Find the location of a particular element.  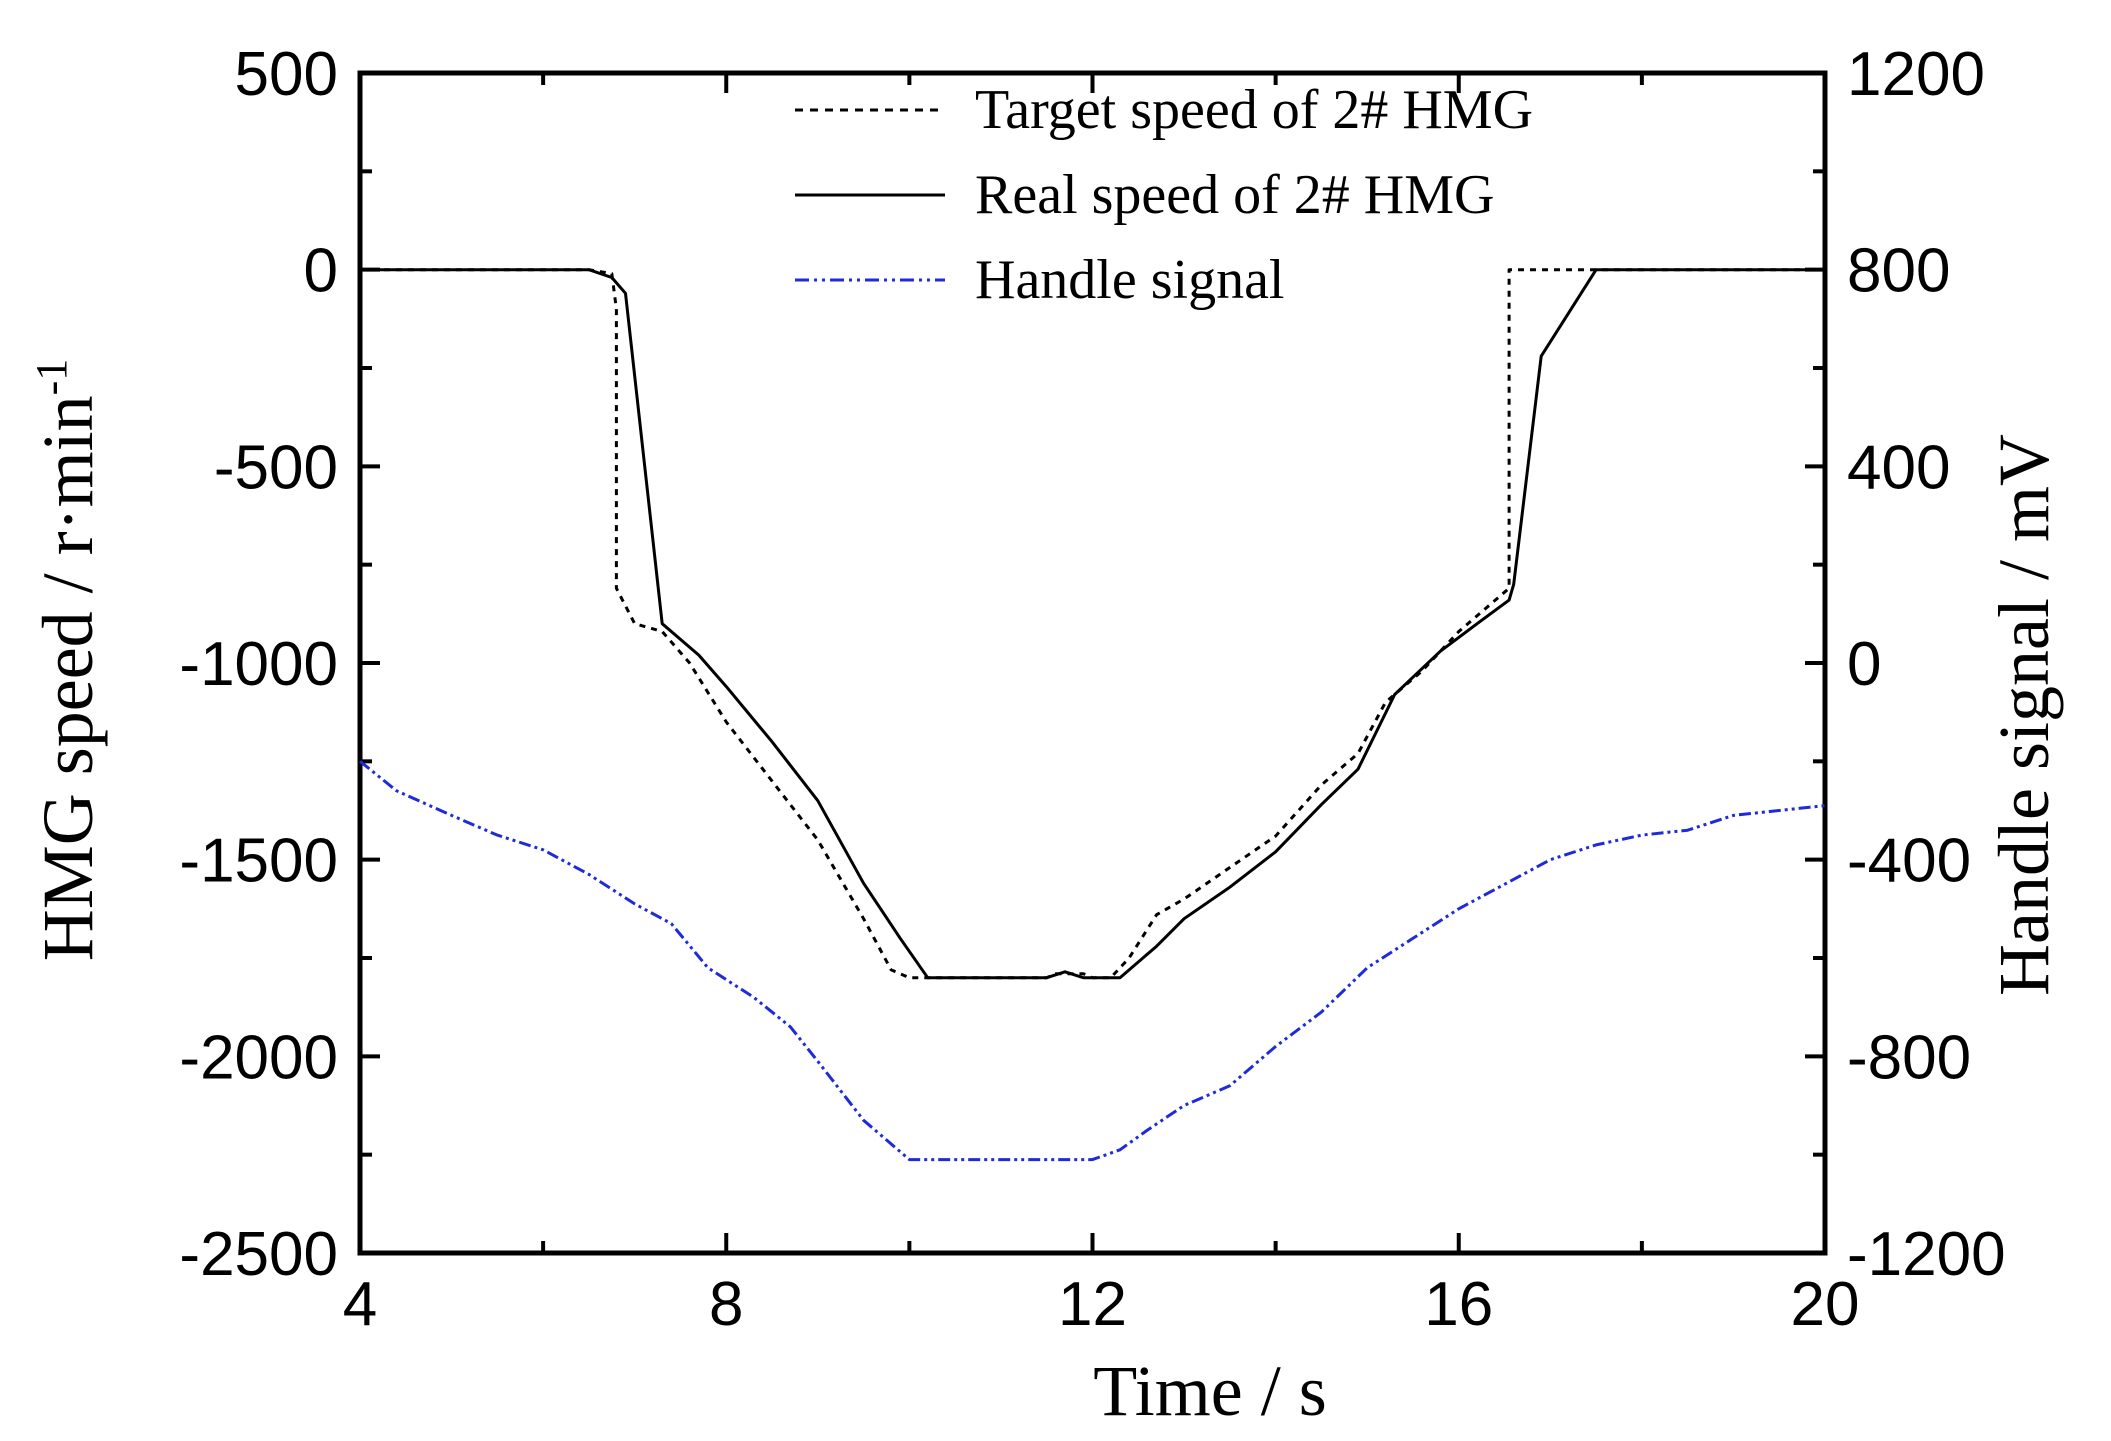

left-tick-label: -2500 is located at coordinates (258, 1254).